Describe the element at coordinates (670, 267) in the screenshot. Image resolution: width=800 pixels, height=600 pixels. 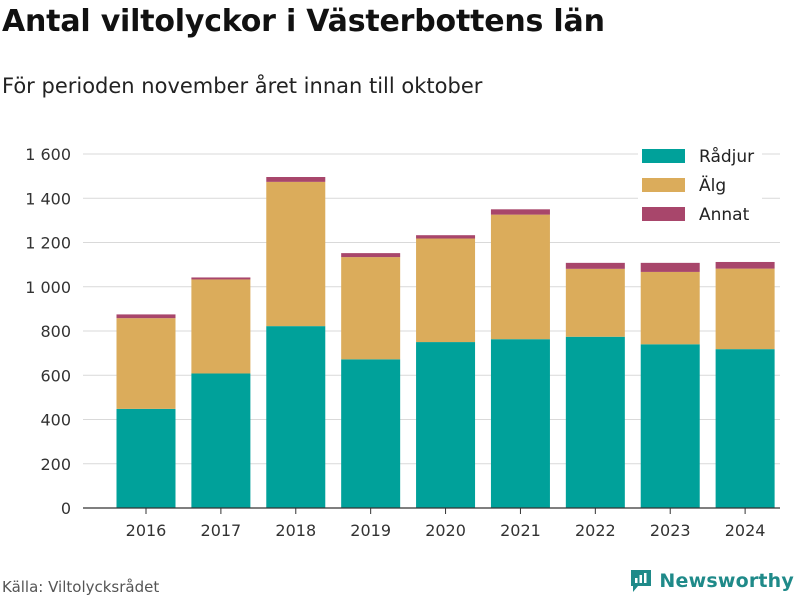
I see `bar-annat-2023` at that location.